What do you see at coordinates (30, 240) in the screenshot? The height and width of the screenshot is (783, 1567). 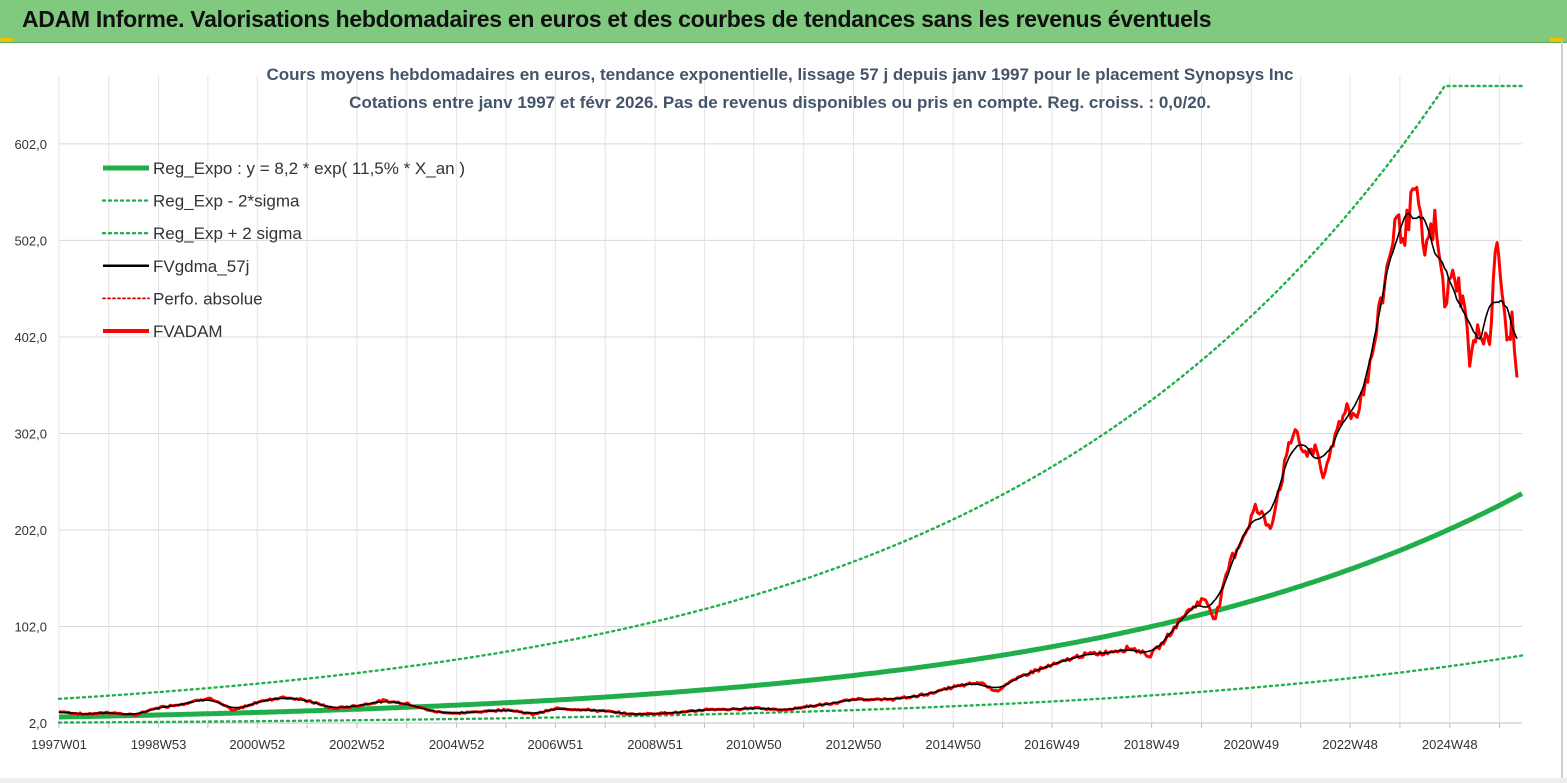 I see `y-tick-label: 502,0` at bounding box center [30, 240].